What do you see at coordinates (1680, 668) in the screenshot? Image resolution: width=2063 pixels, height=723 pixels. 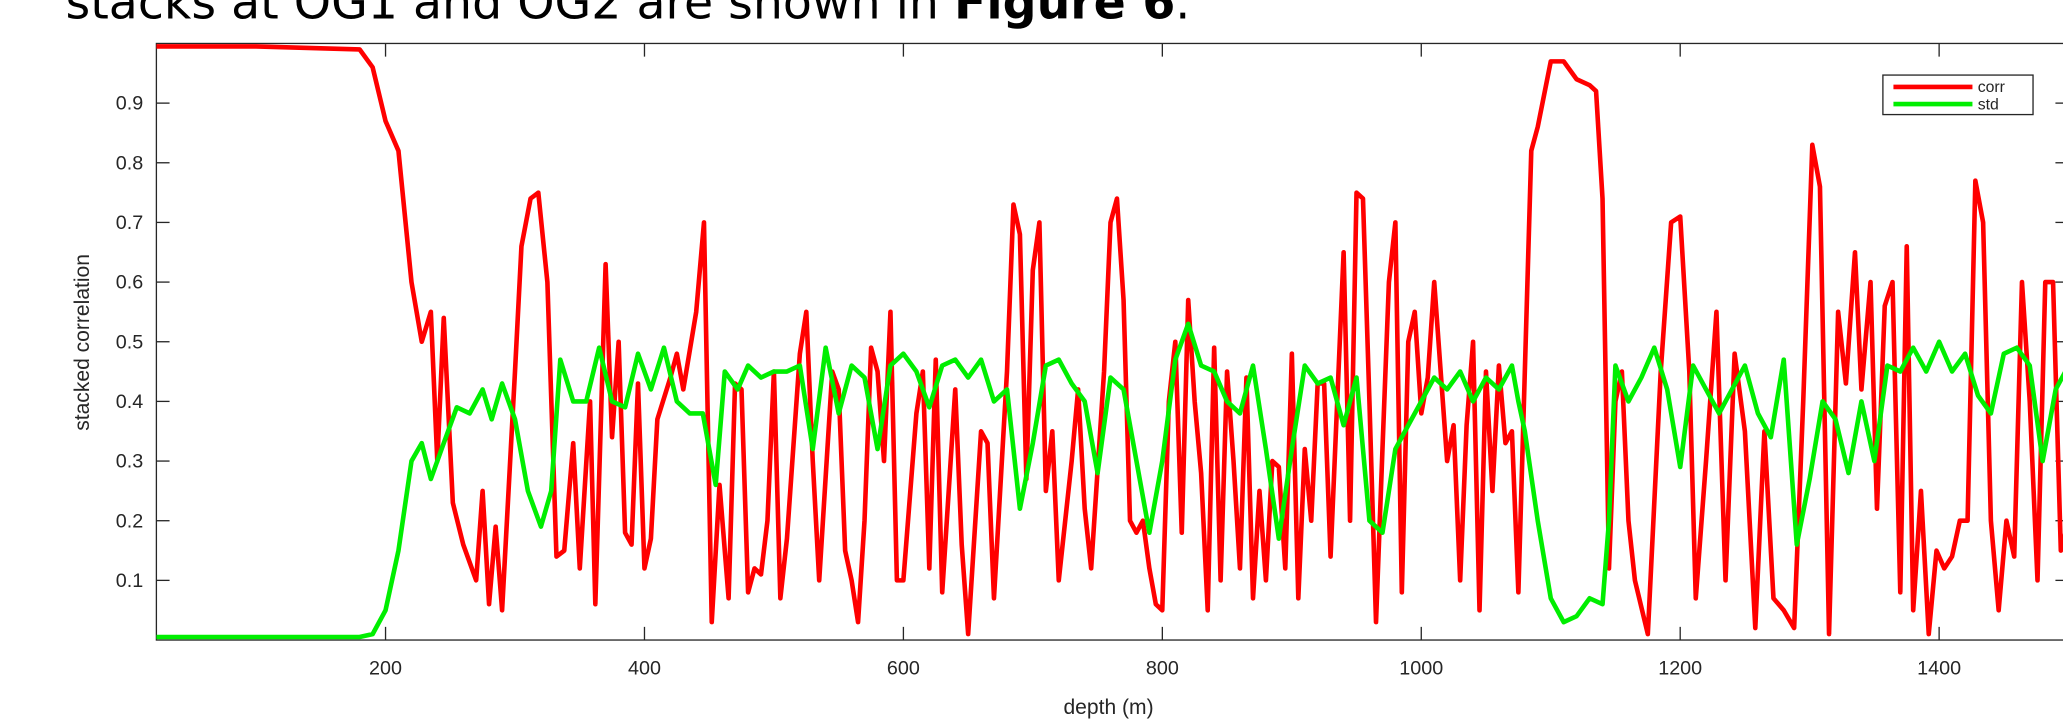 I see `x-tick-label: 1200` at bounding box center [1680, 668].